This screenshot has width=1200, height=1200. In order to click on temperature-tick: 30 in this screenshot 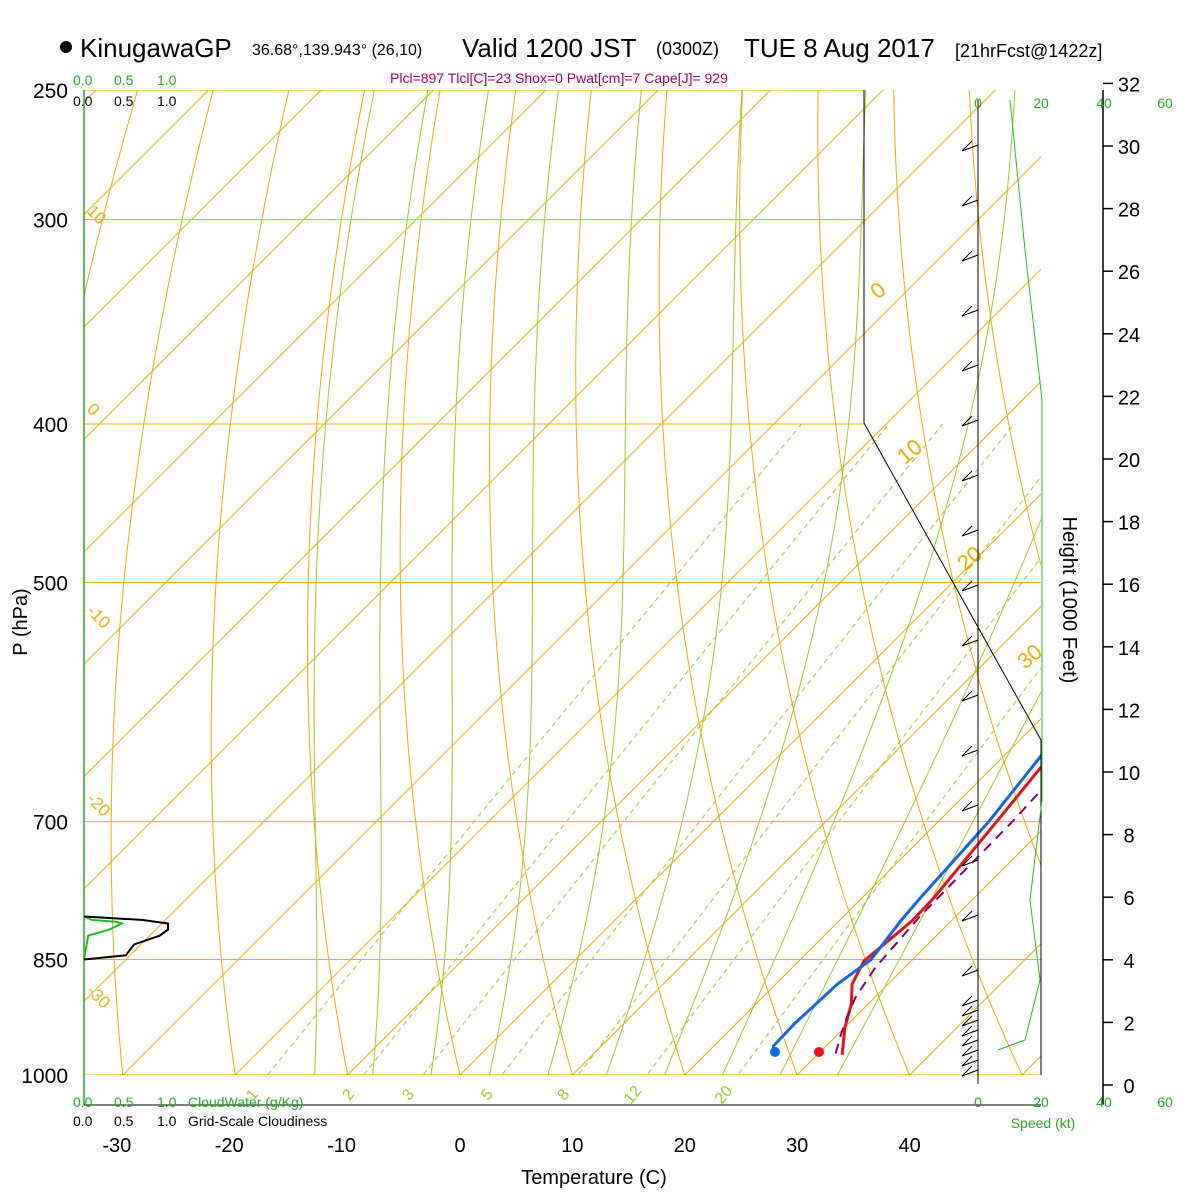, I will do `click(797, 1146)`.